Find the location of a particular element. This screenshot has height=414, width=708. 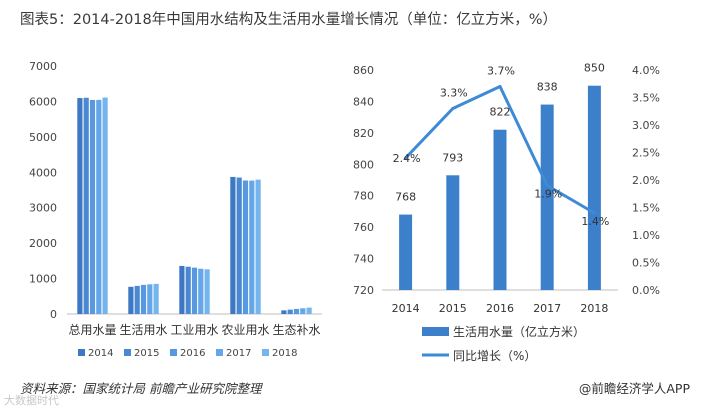

growth-value-label: 2.4% is located at coordinates (407, 158).